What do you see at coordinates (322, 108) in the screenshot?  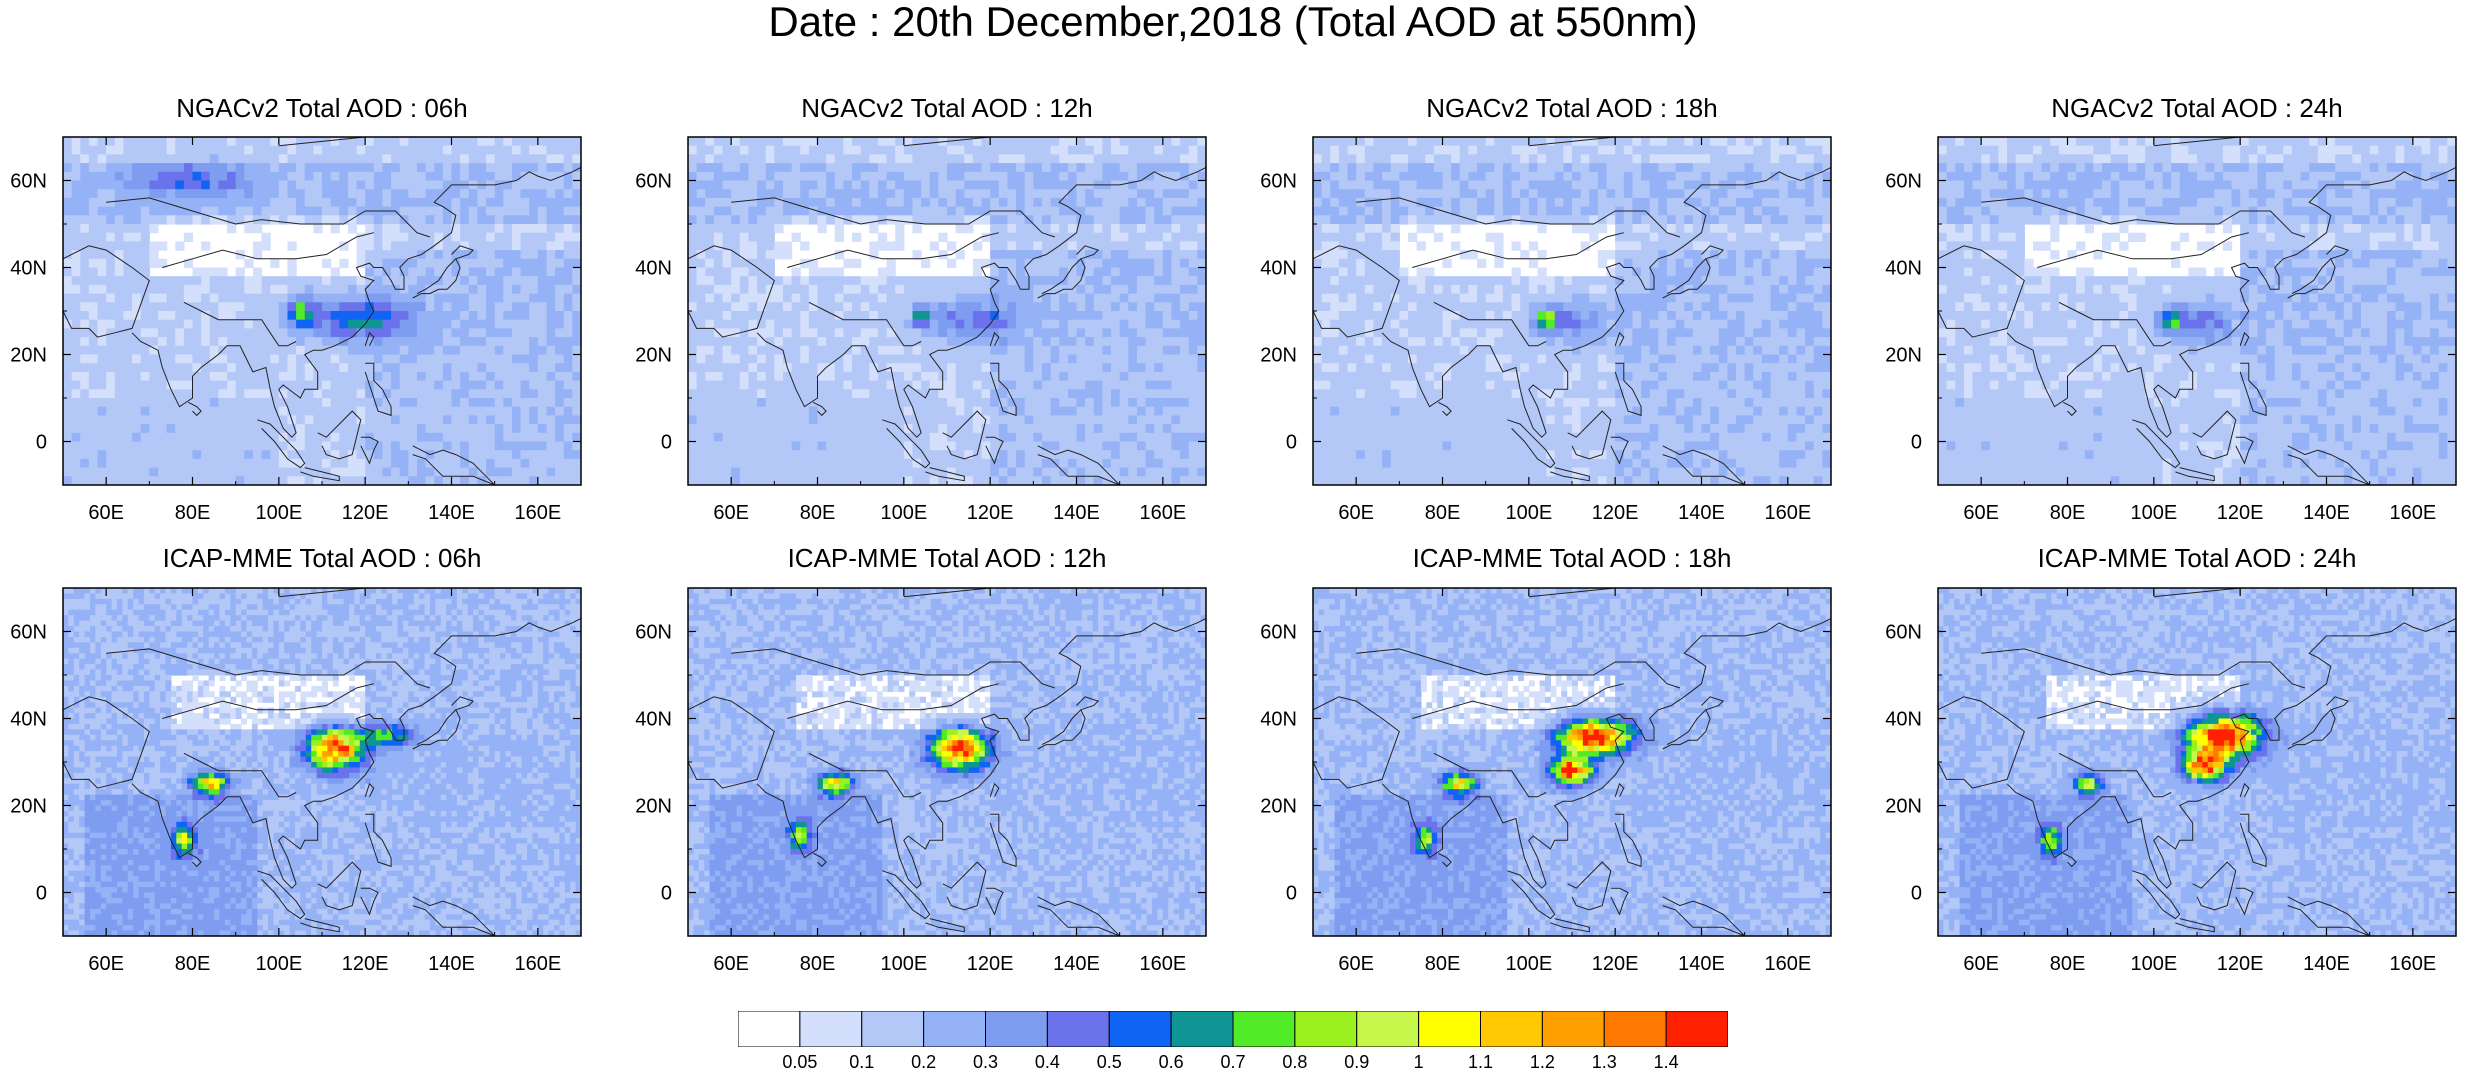 I see `panel-title: NGACv2 Total AOD : 06h` at bounding box center [322, 108].